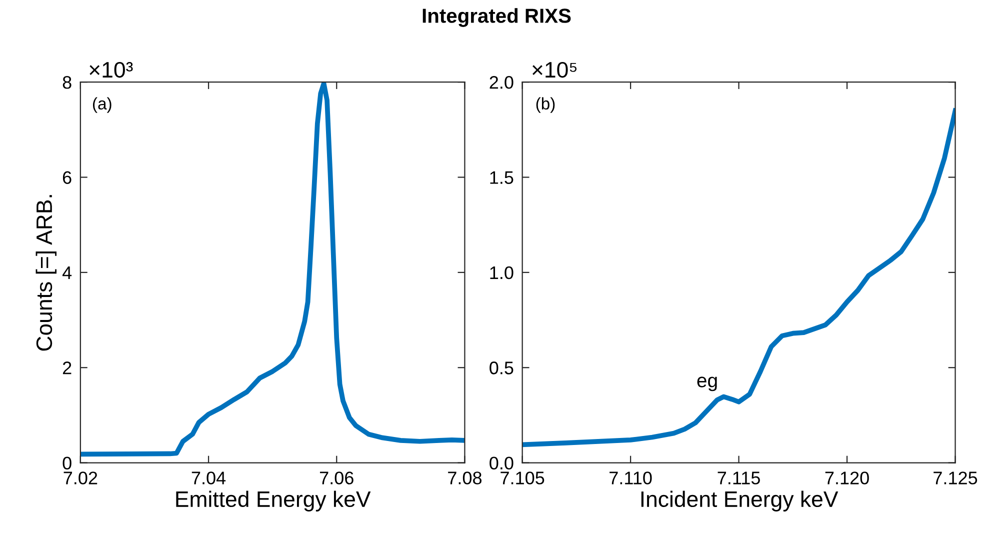  Describe the element at coordinates (67, 177) in the screenshot. I see `y-tick-label: 6` at that location.